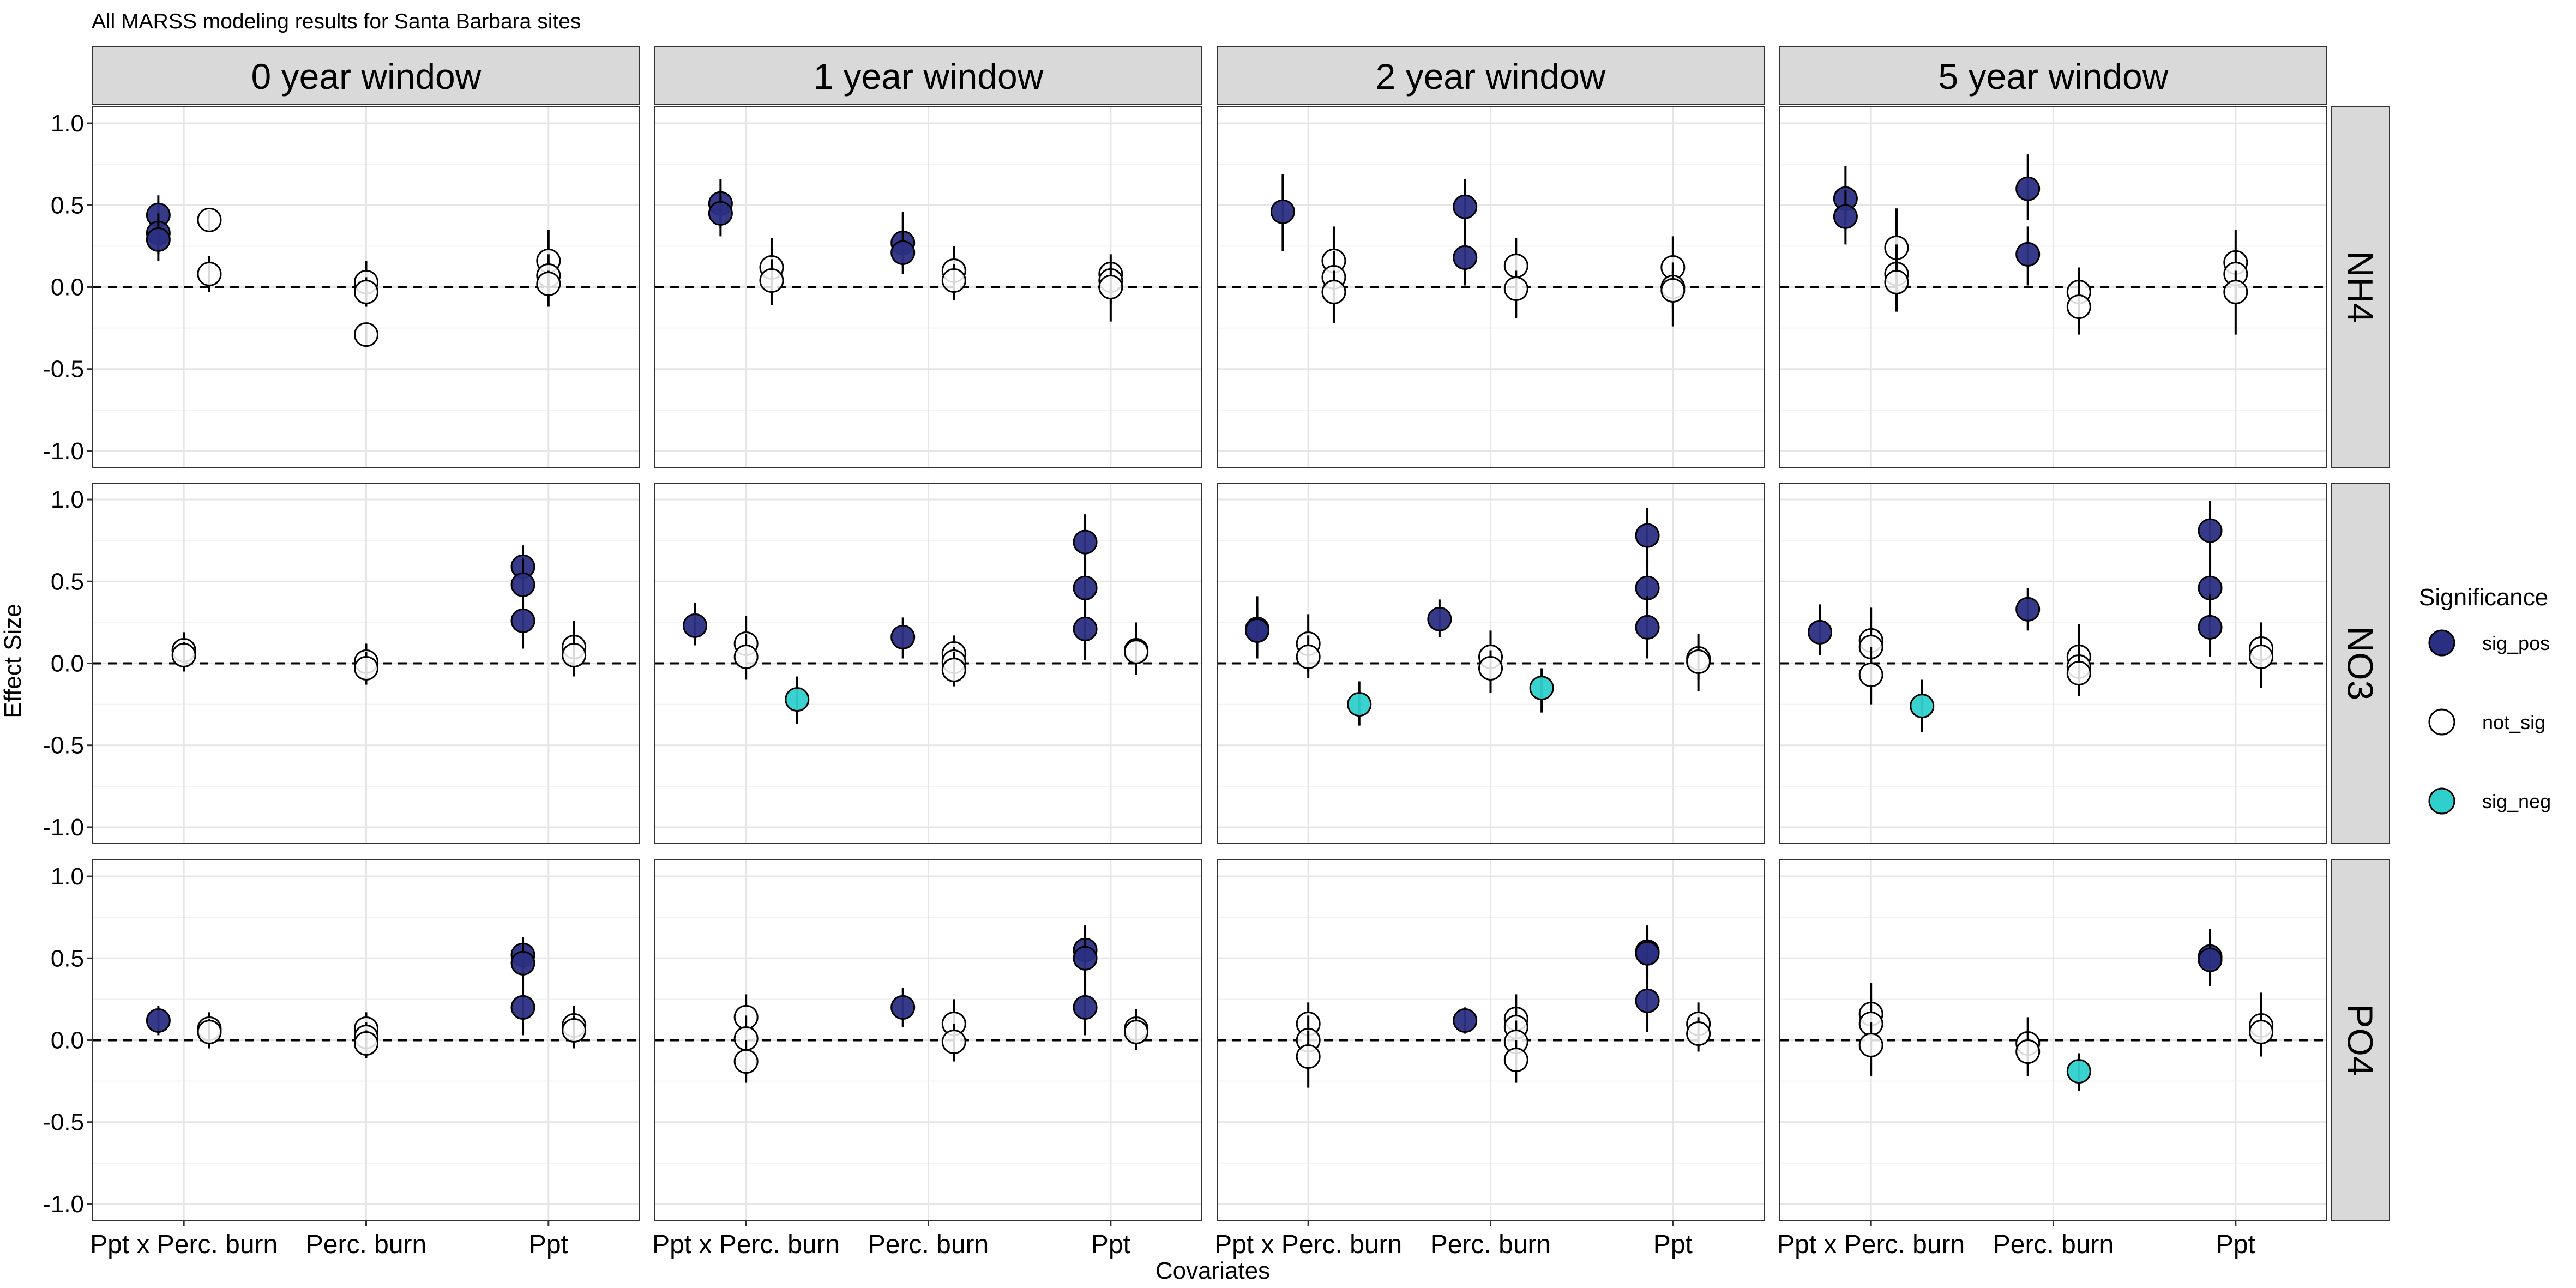  I want to click on panel-no3-5-year-window, so click(2053, 663).